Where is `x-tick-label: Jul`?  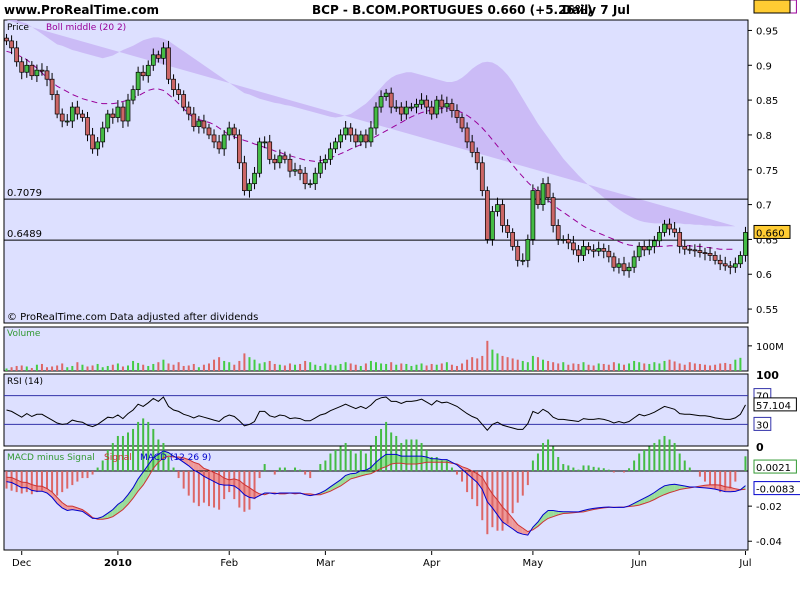
x-tick-label: Jul is located at coordinates (744, 563).